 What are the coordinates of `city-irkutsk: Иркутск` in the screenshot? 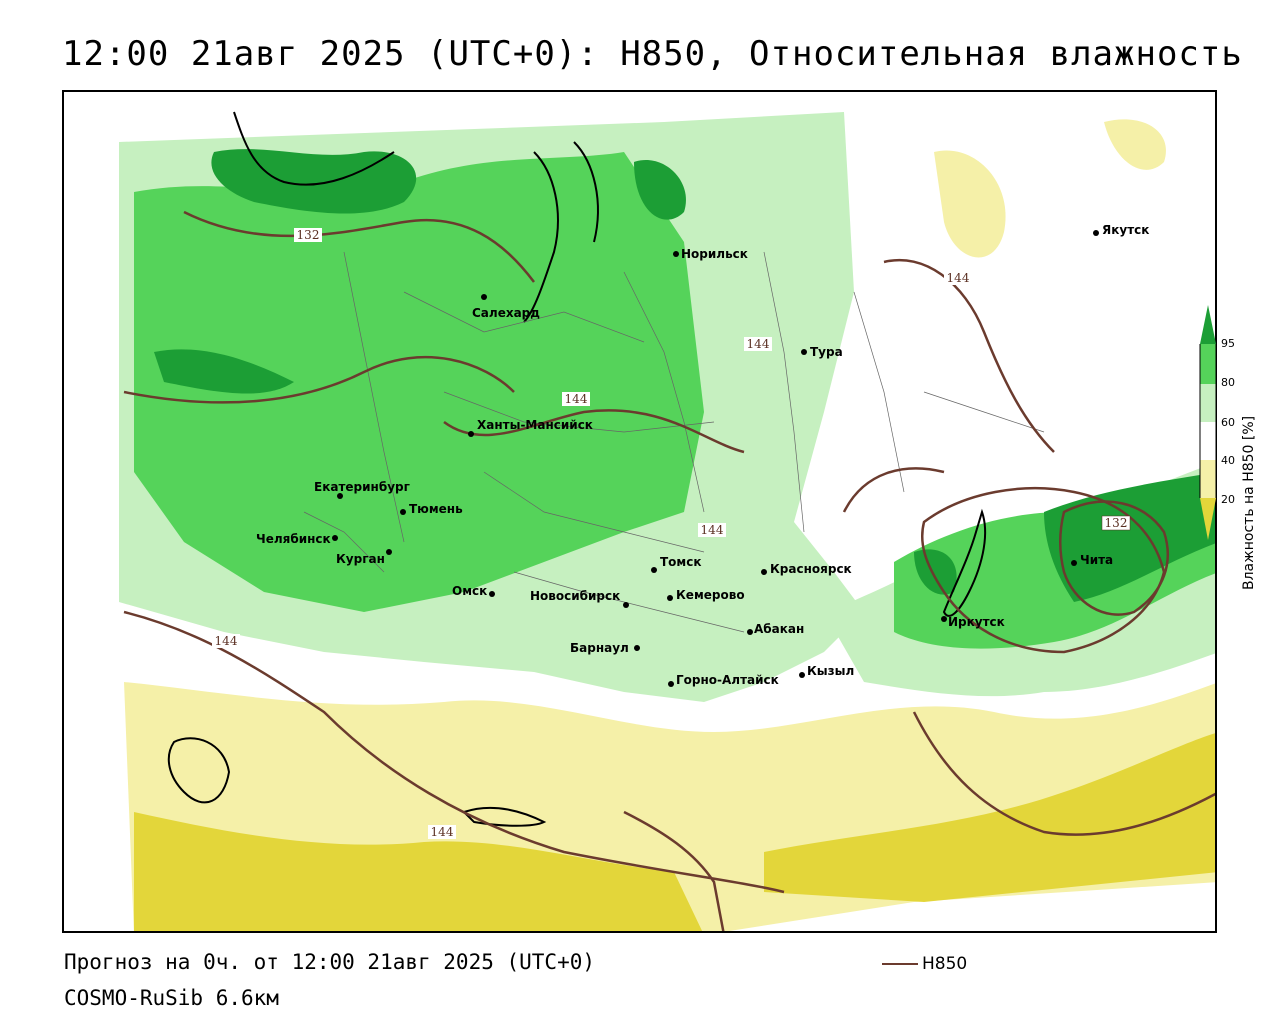 It's located at (973, 622).